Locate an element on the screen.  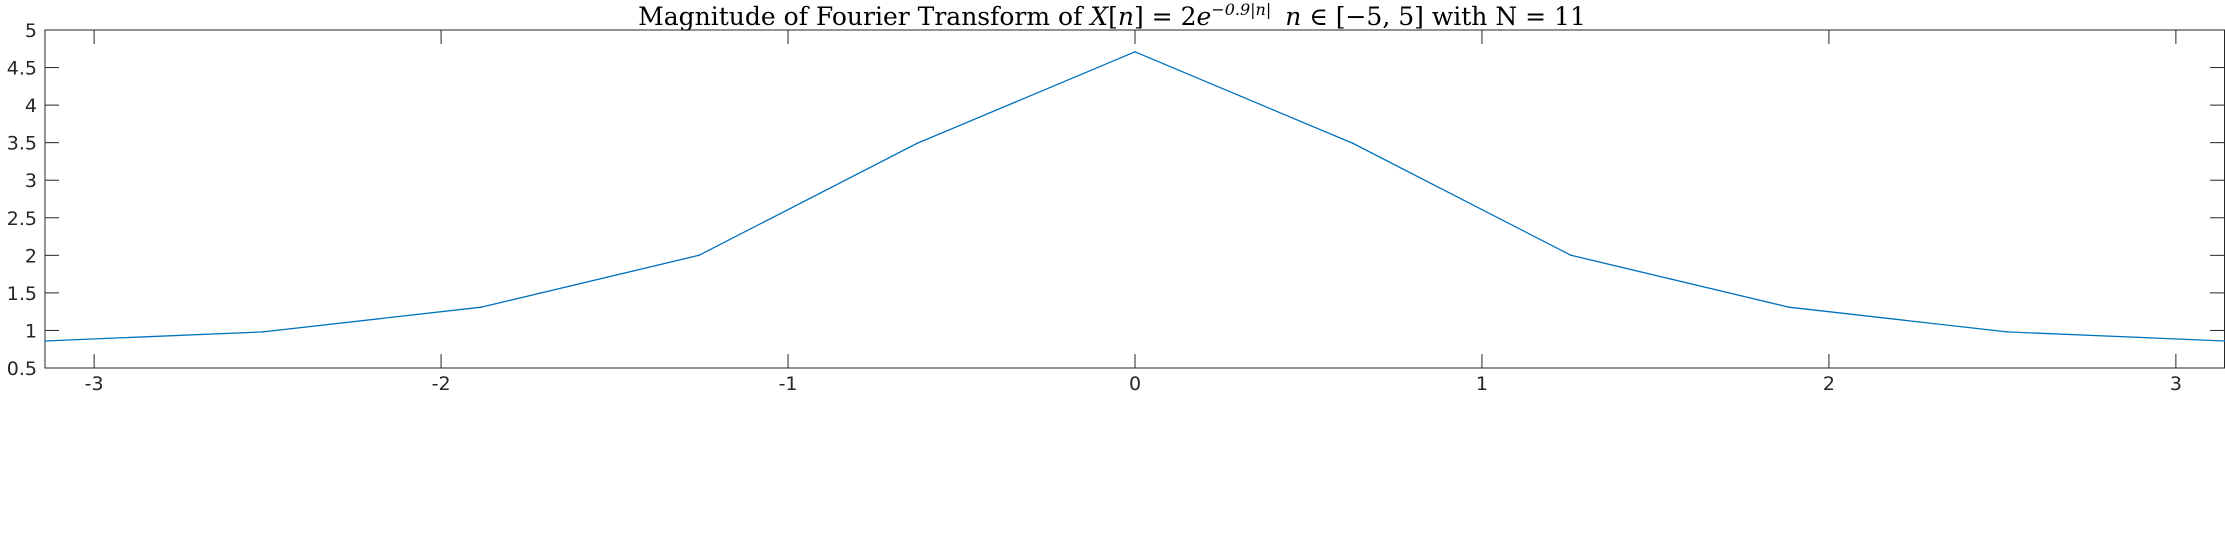
x-tick-label: 3 is located at coordinates (2176, 384).